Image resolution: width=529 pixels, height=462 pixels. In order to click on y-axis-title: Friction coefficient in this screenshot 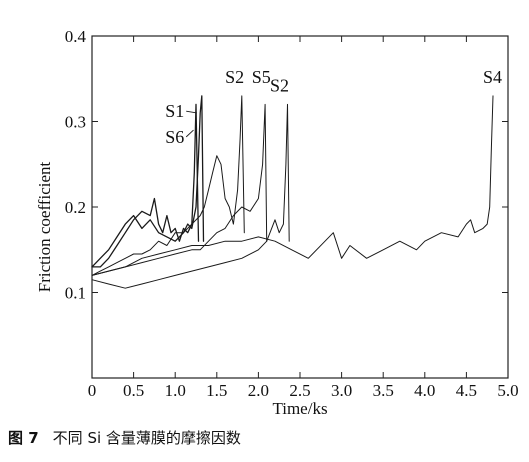, I will do `click(44, 227)`.